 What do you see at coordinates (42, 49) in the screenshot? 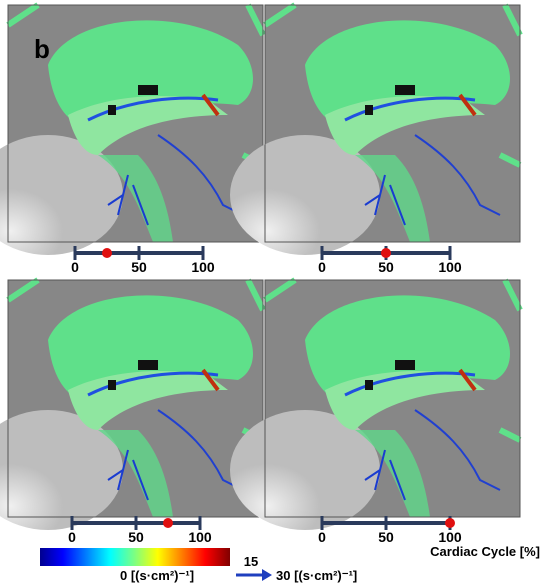
I see `panel-label: b` at bounding box center [42, 49].